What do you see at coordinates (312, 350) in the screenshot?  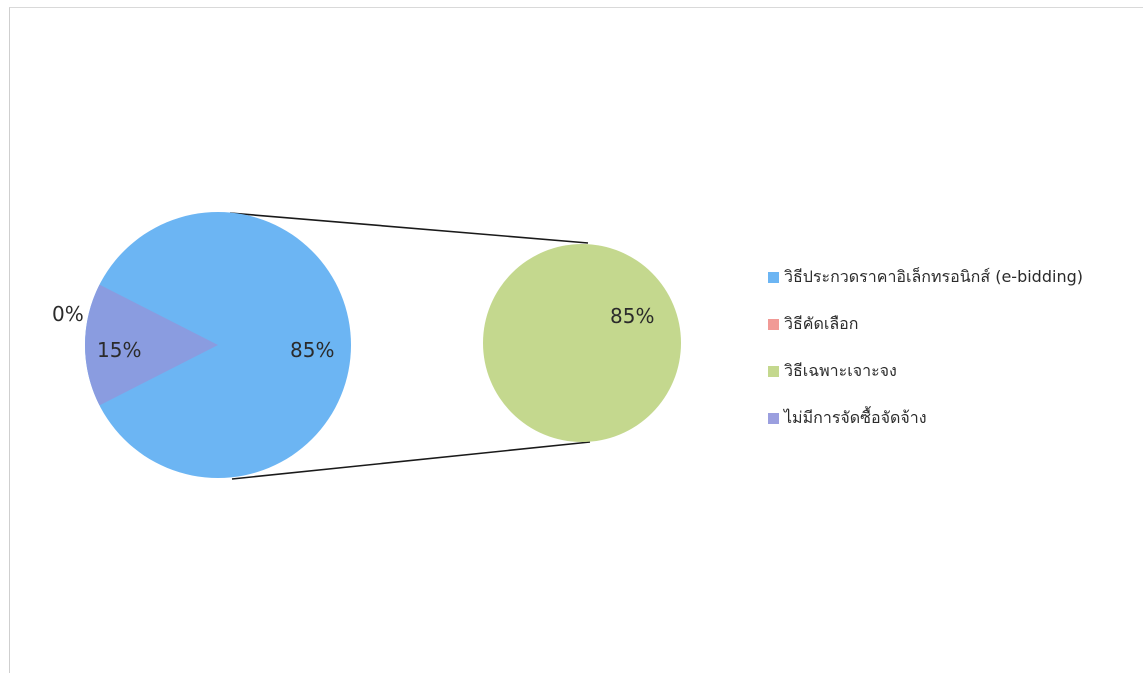 I see `main-pie-label-85: 85%` at bounding box center [312, 350].